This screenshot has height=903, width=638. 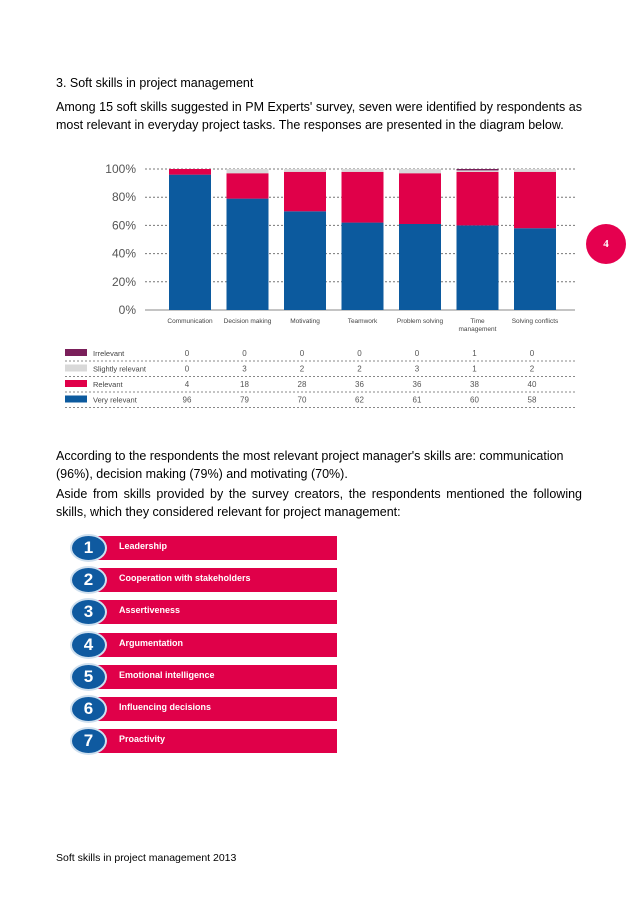 I want to click on page-footer: Soft skills in project management 2013, so click(x=146, y=858).